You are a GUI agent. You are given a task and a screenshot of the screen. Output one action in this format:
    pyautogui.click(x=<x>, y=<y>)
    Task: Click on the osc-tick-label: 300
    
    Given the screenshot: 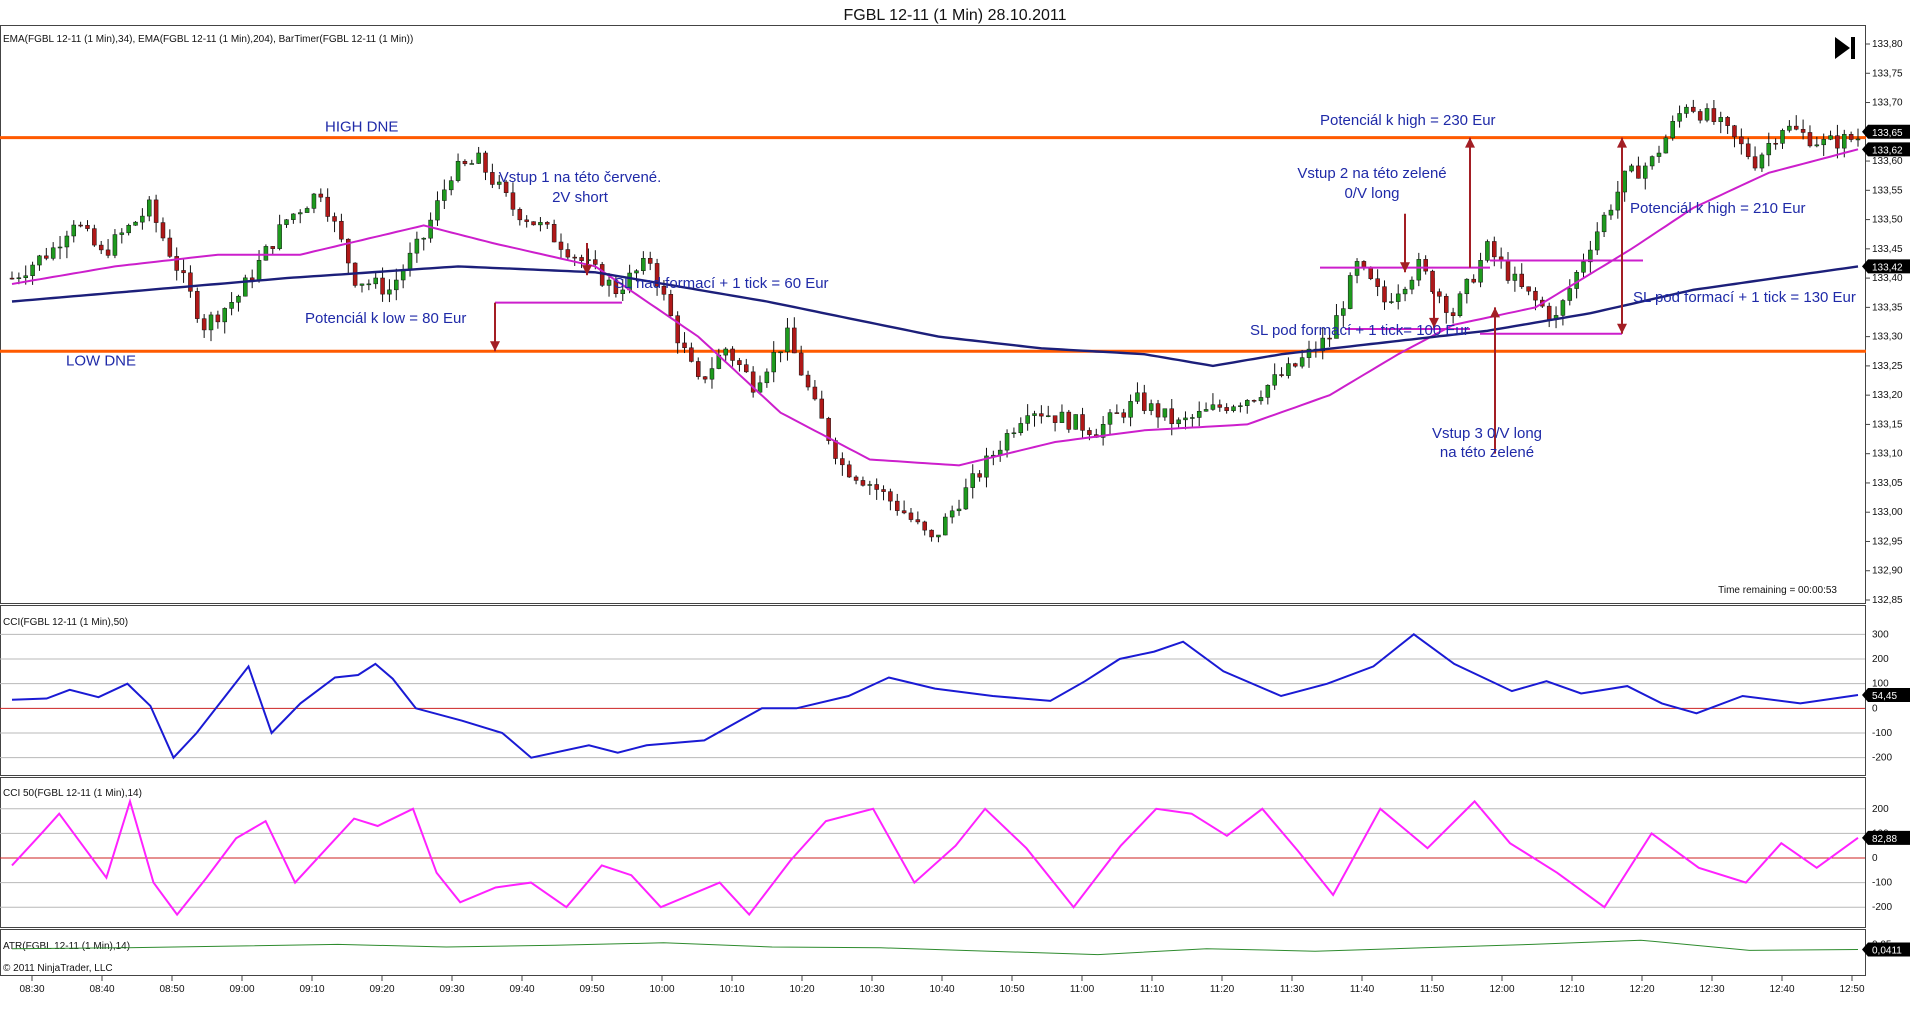 What is the action you would take?
    pyautogui.click(x=1880, y=634)
    